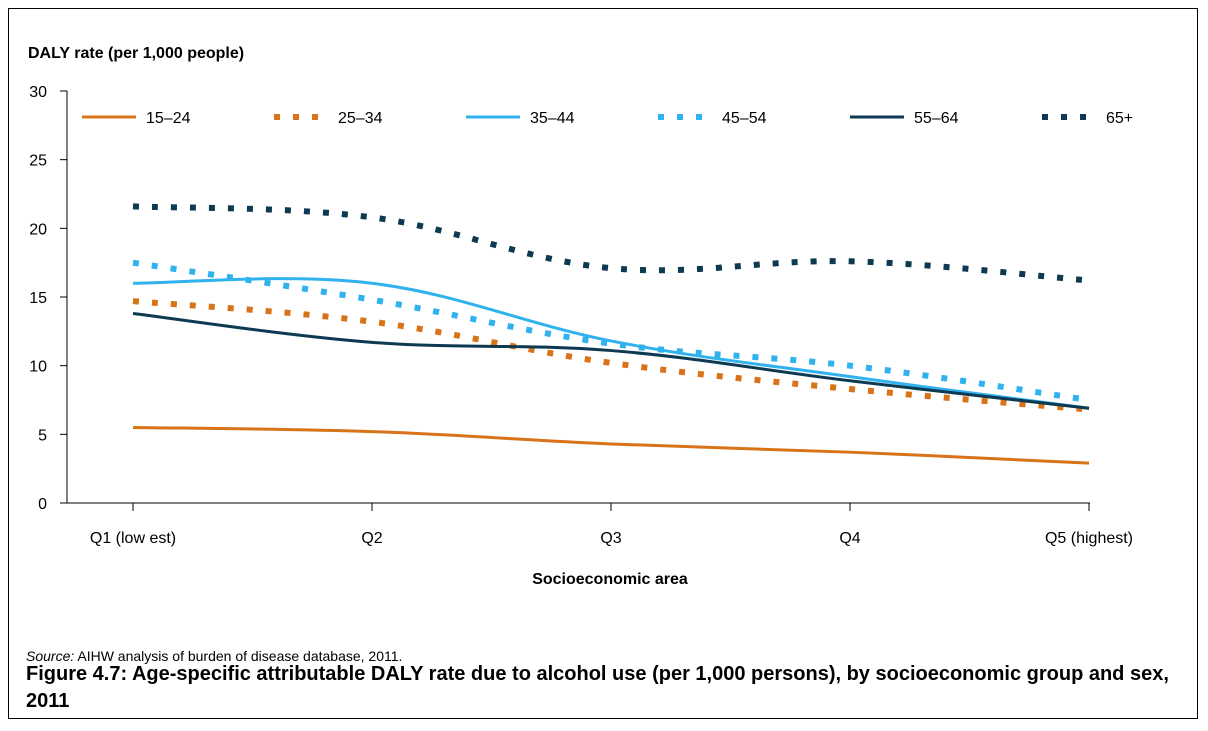 This screenshot has height=731, width=1208. Describe the element at coordinates (38, 229) in the screenshot. I see `y-tick-label: 20` at that location.